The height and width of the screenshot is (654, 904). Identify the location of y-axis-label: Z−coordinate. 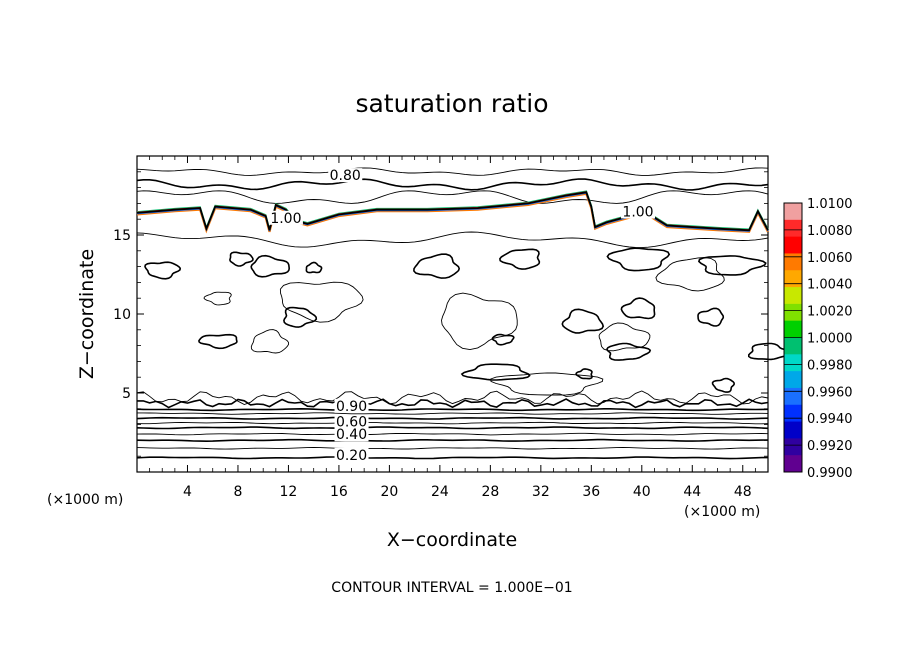
(87, 314).